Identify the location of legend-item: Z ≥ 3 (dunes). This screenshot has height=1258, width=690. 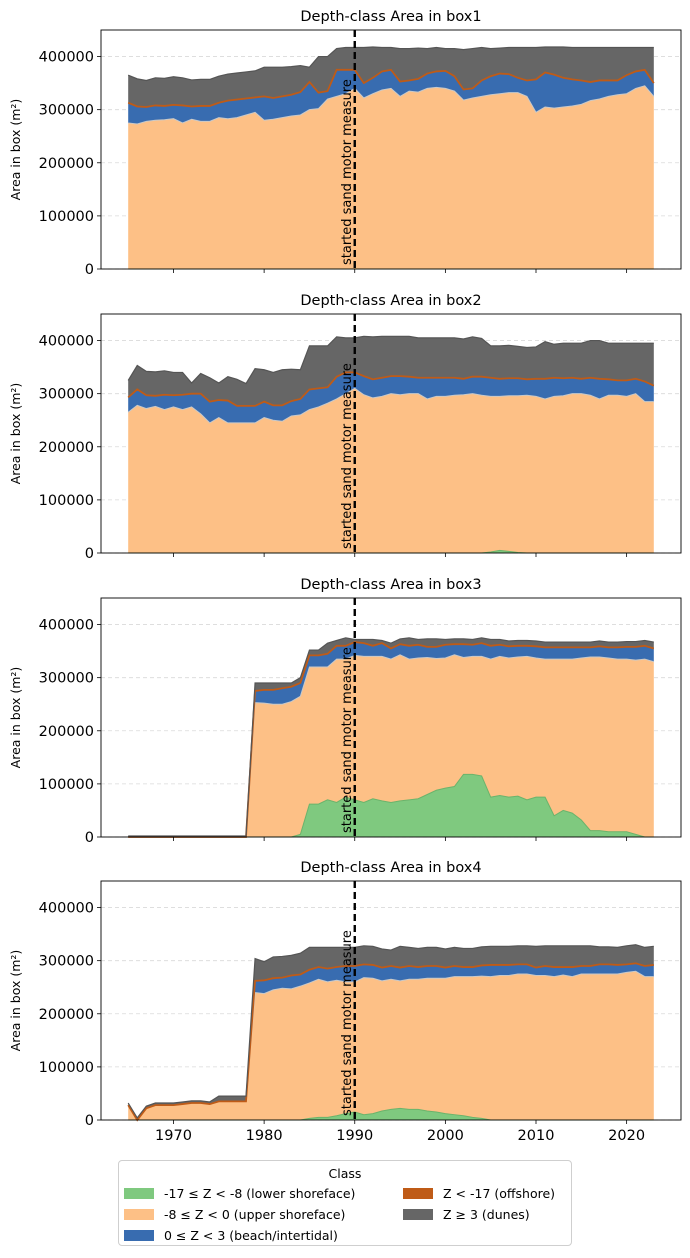
(483, 1214).